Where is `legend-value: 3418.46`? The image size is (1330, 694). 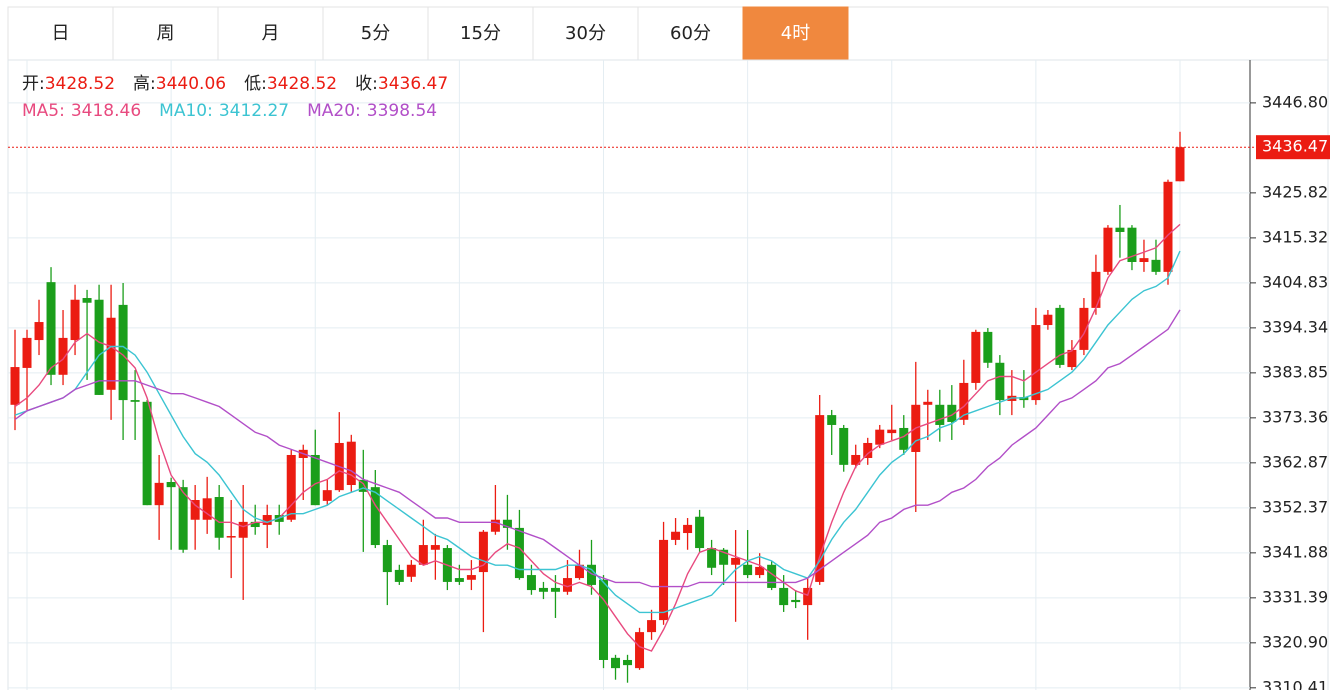 legend-value: 3418.46 is located at coordinates (106, 111).